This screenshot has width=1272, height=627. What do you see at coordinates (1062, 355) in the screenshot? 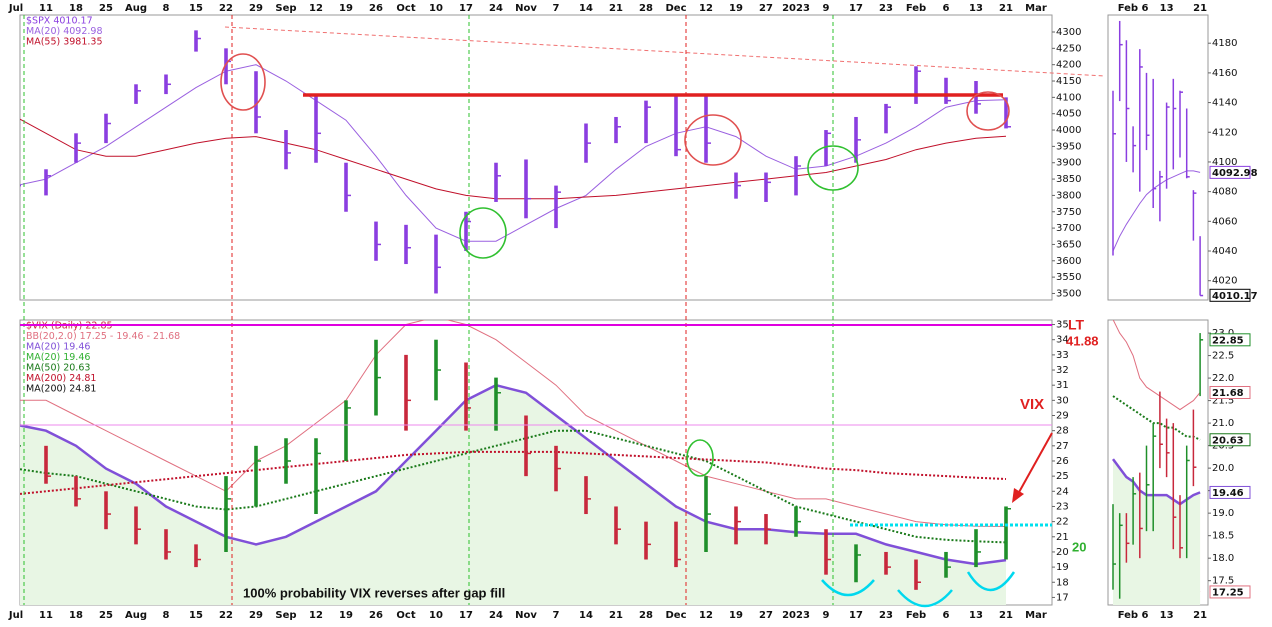
I see `y-tick-label: 33` at bounding box center [1062, 355].